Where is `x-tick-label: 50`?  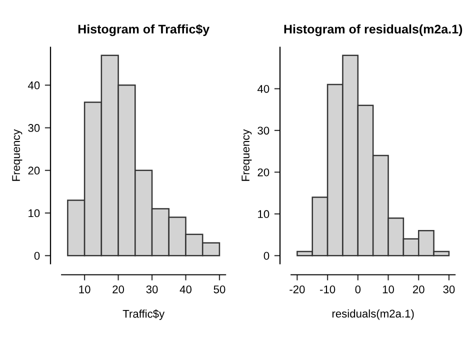
x-tick-label: 50 is located at coordinates (220, 289).